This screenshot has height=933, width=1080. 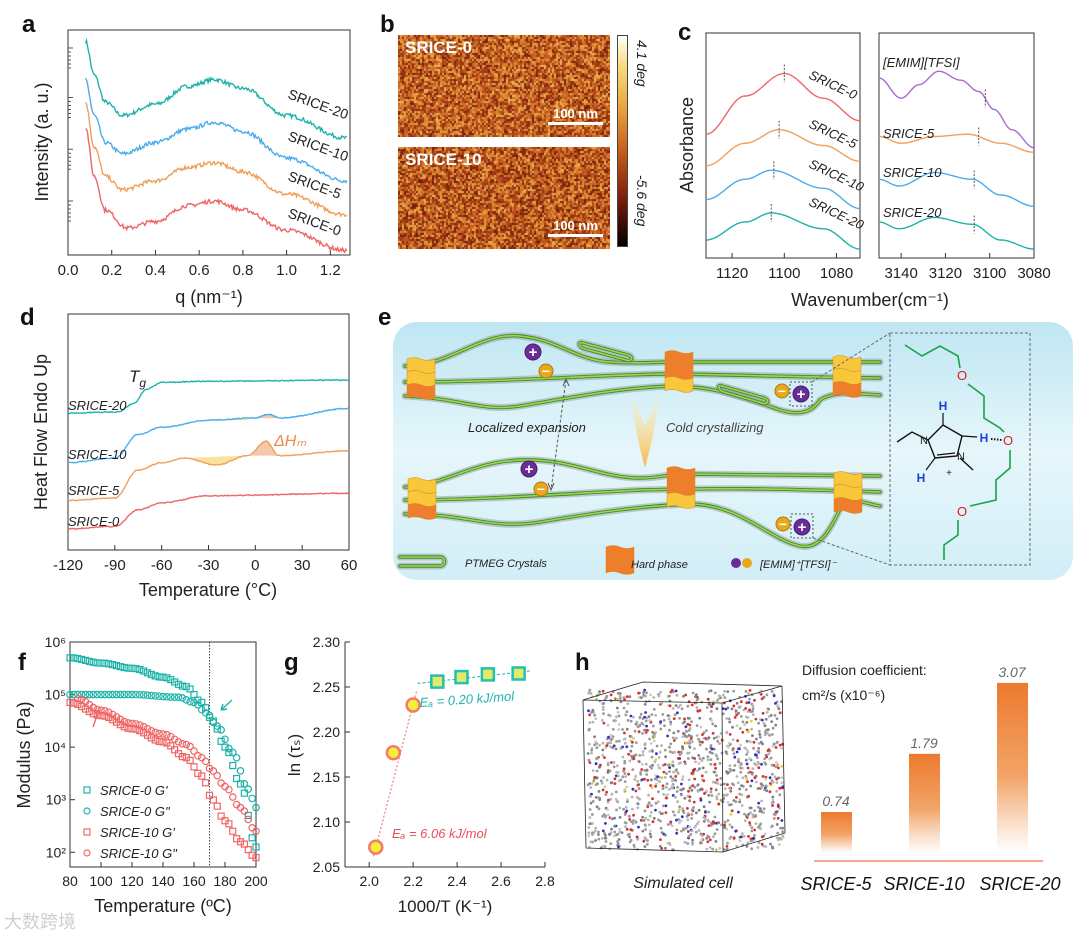 I want to click on x-tick-label: 1100, so click(x=784, y=273).